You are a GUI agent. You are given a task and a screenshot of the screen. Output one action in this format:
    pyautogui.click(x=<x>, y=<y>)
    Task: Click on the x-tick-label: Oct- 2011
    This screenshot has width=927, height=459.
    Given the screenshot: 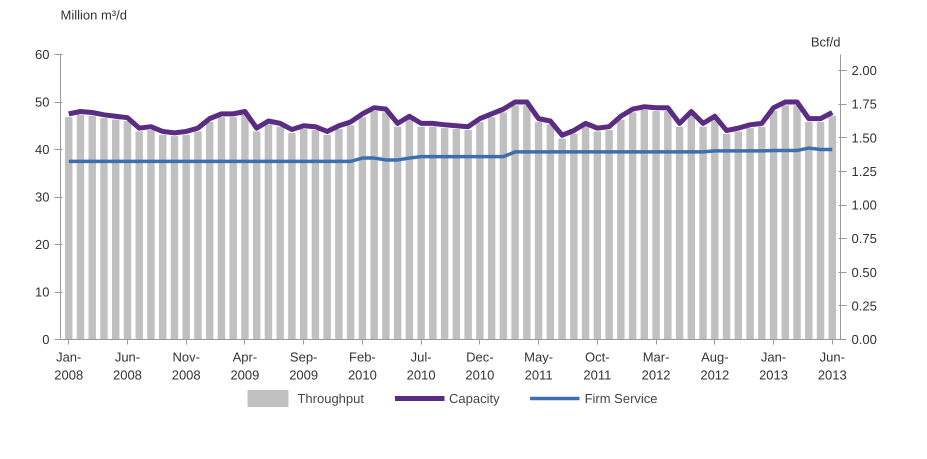 What is the action you would take?
    pyautogui.click(x=597, y=366)
    